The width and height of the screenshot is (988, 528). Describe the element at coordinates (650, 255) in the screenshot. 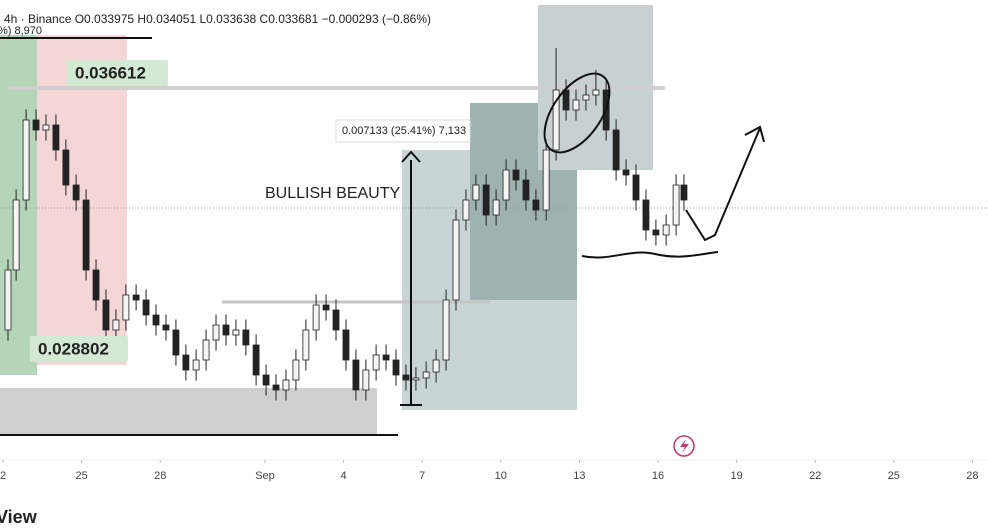

I see `base-drawing` at that location.